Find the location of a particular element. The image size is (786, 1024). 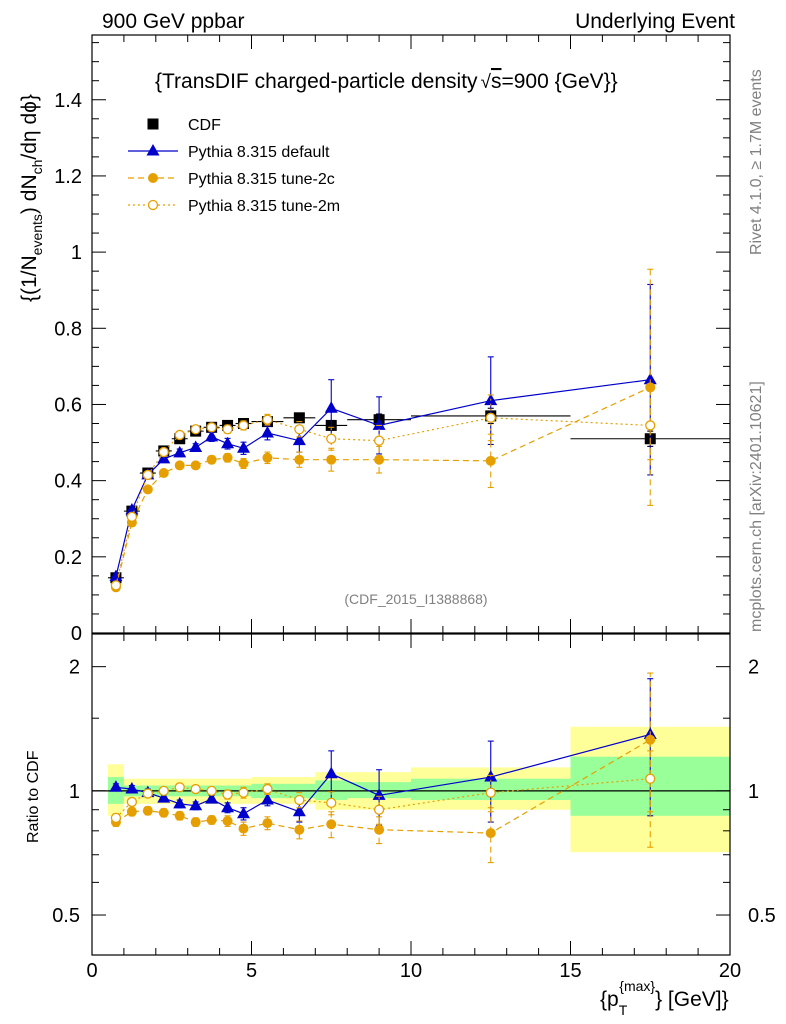

legend-label: Pythia 8.315 tune-2c is located at coordinates (261, 179).